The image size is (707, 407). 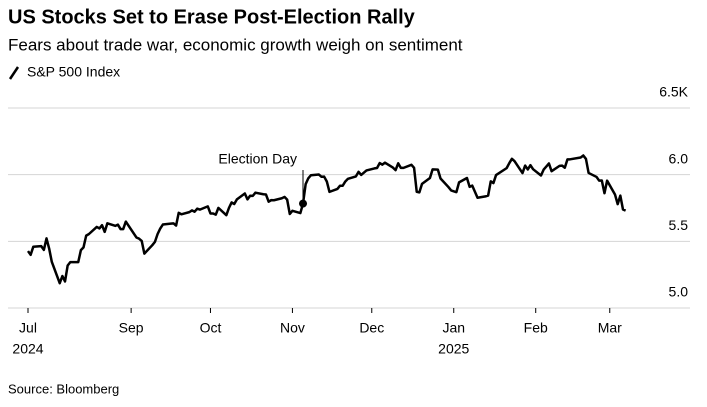 What do you see at coordinates (131, 328) in the screenshot?
I see `x-tick-label: Sep` at bounding box center [131, 328].